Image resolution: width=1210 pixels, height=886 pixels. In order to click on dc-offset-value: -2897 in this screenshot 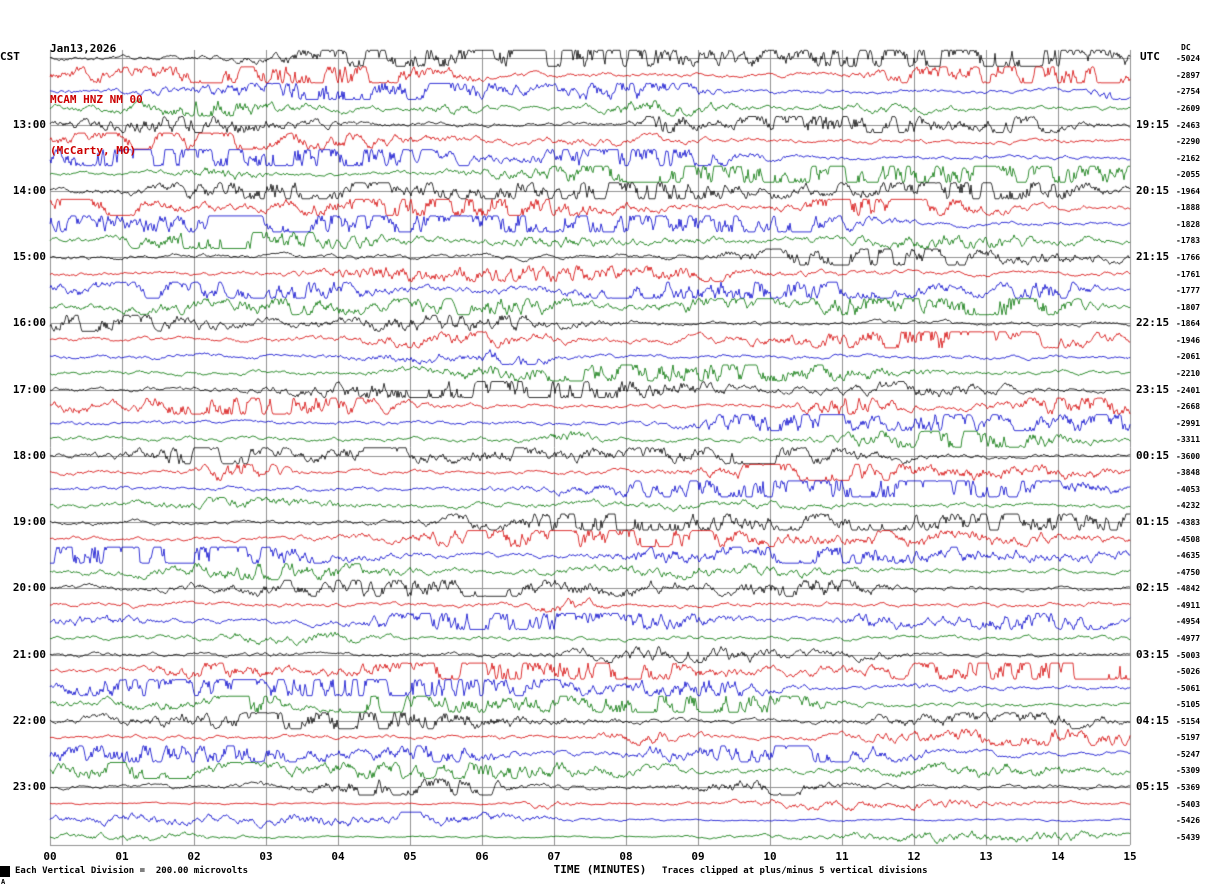, I will do `click(1188, 75)`.